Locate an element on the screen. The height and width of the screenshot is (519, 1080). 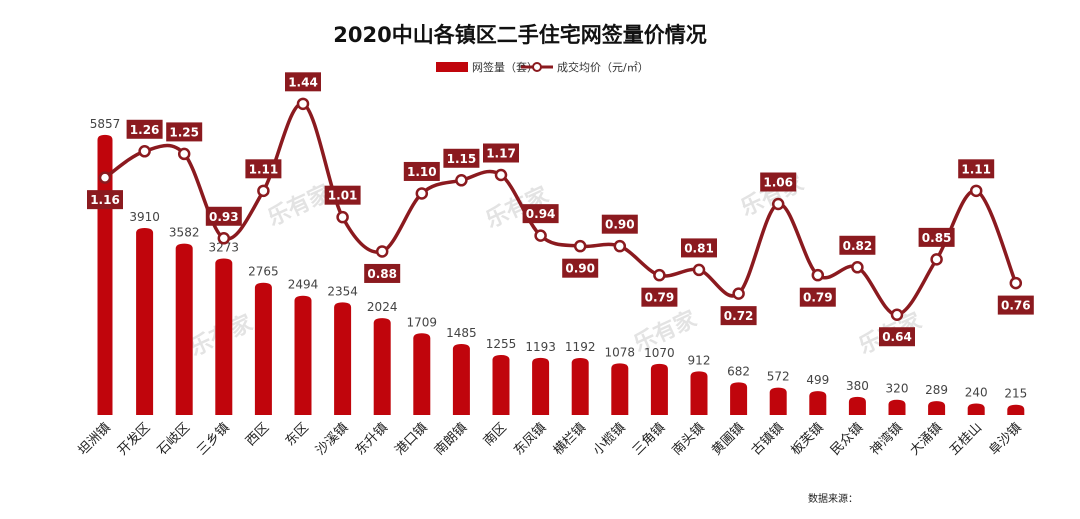
price-label: 1.17 is located at coordinates (501, 153).